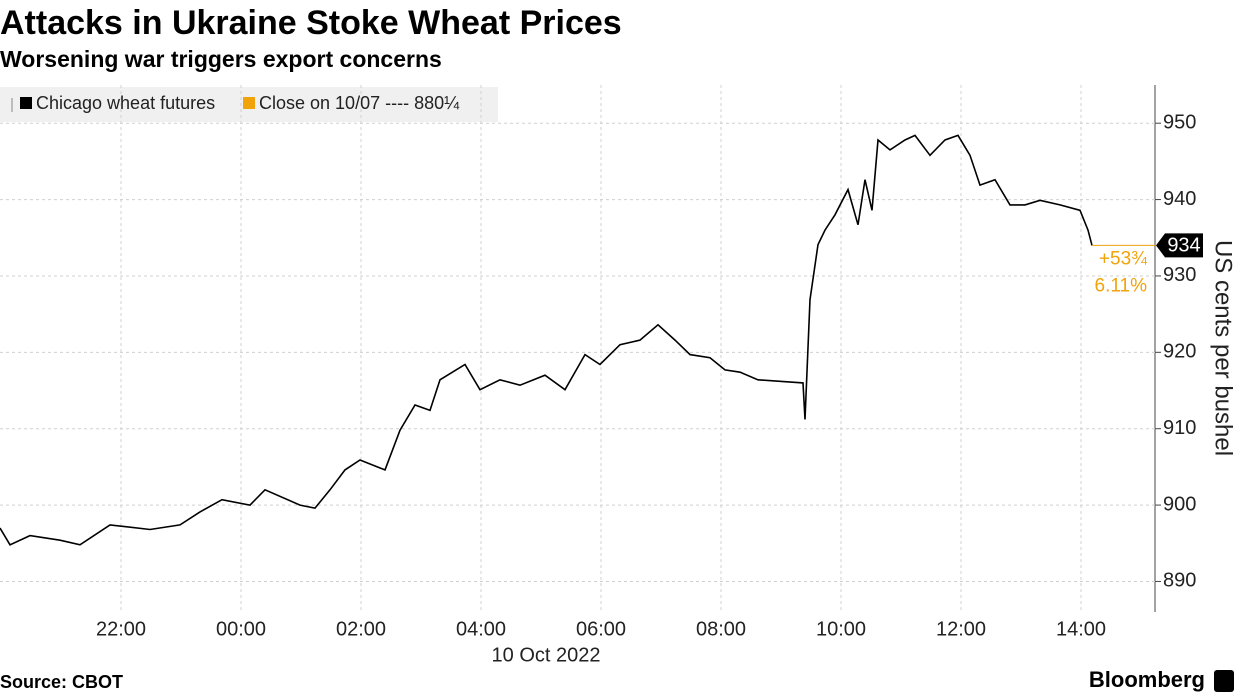  Describe the element at coordinates (1179, 199) in the screenshot. I see `y-tick-label: 940` at that location.